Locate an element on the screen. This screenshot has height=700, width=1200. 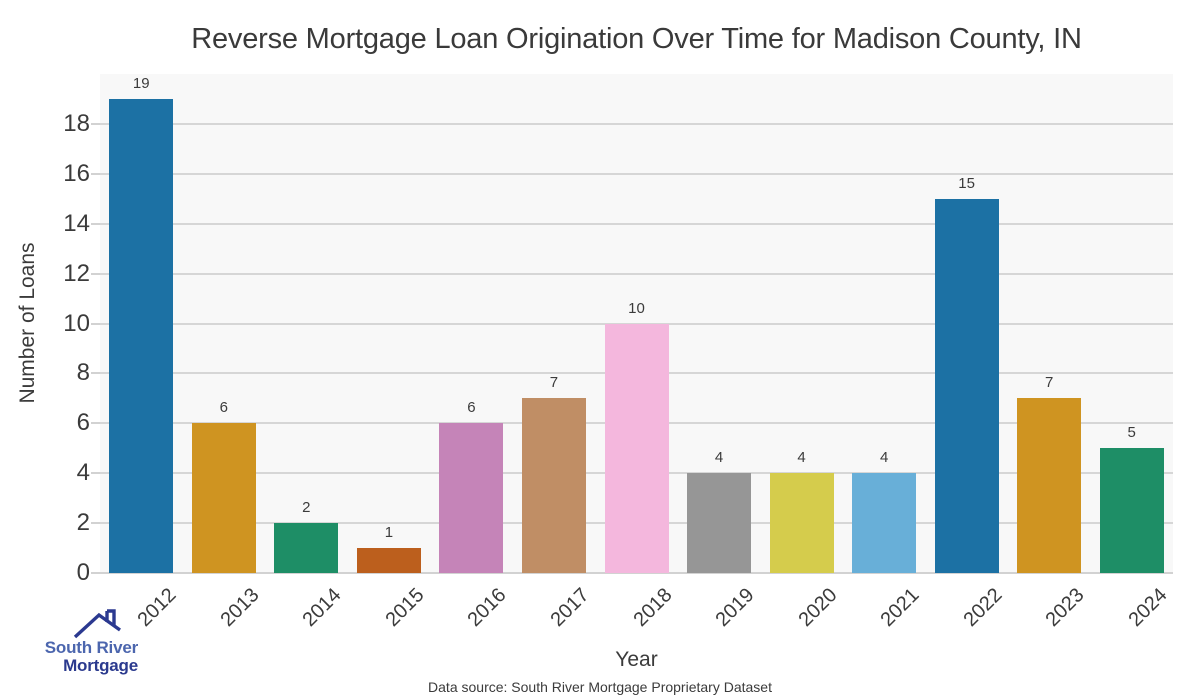
bar-2013 is located at coordinates (223, 498).